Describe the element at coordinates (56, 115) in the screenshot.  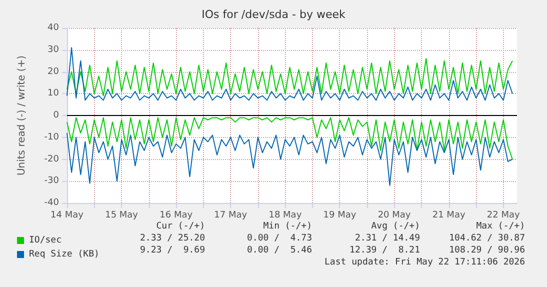
I see `y-tick-label: 0` at that location.